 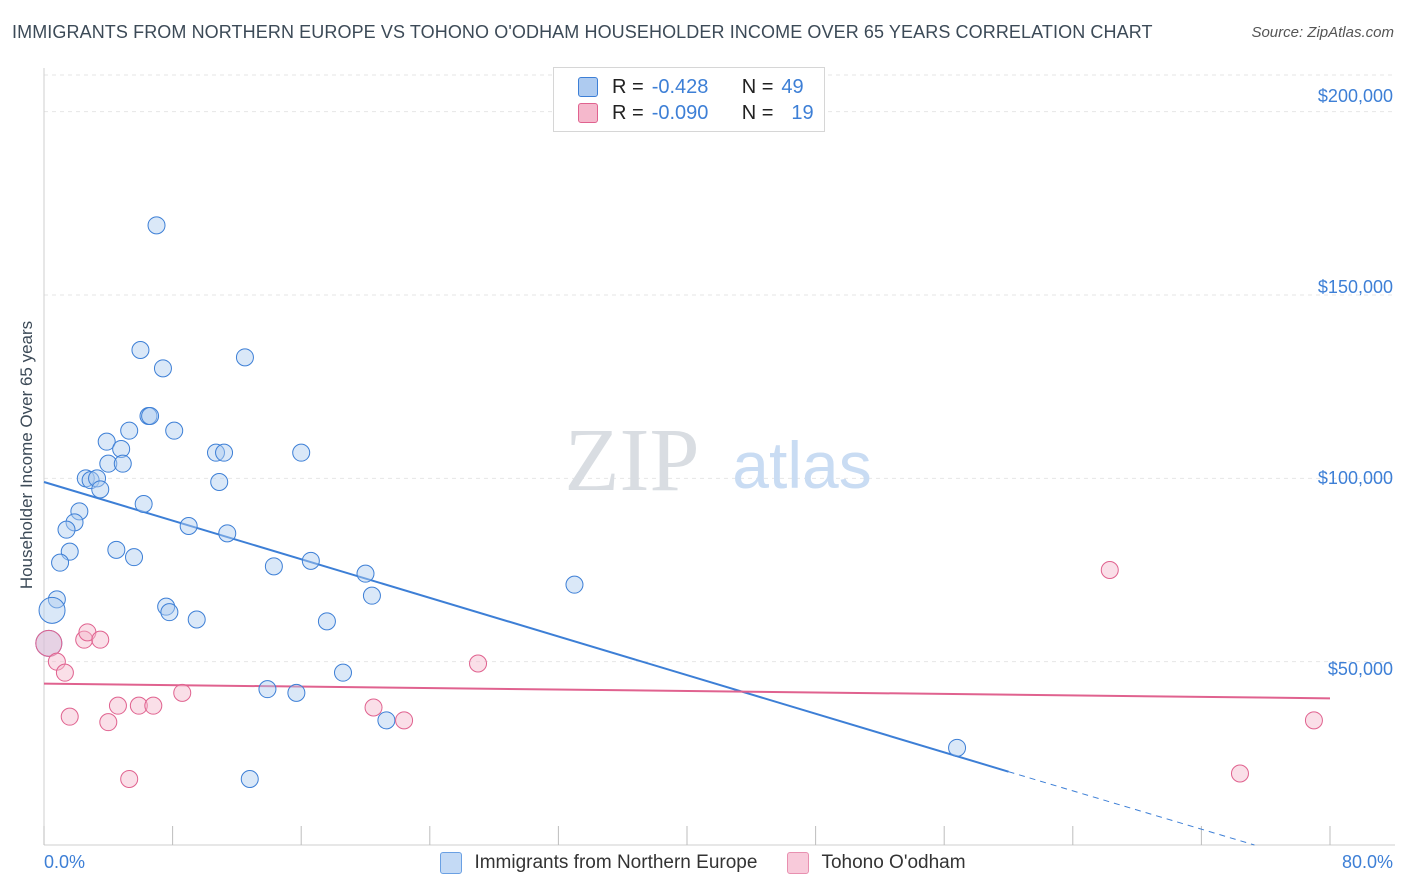 I want to click on y-tick-label: $150,000, so click(x=1355, y=287).